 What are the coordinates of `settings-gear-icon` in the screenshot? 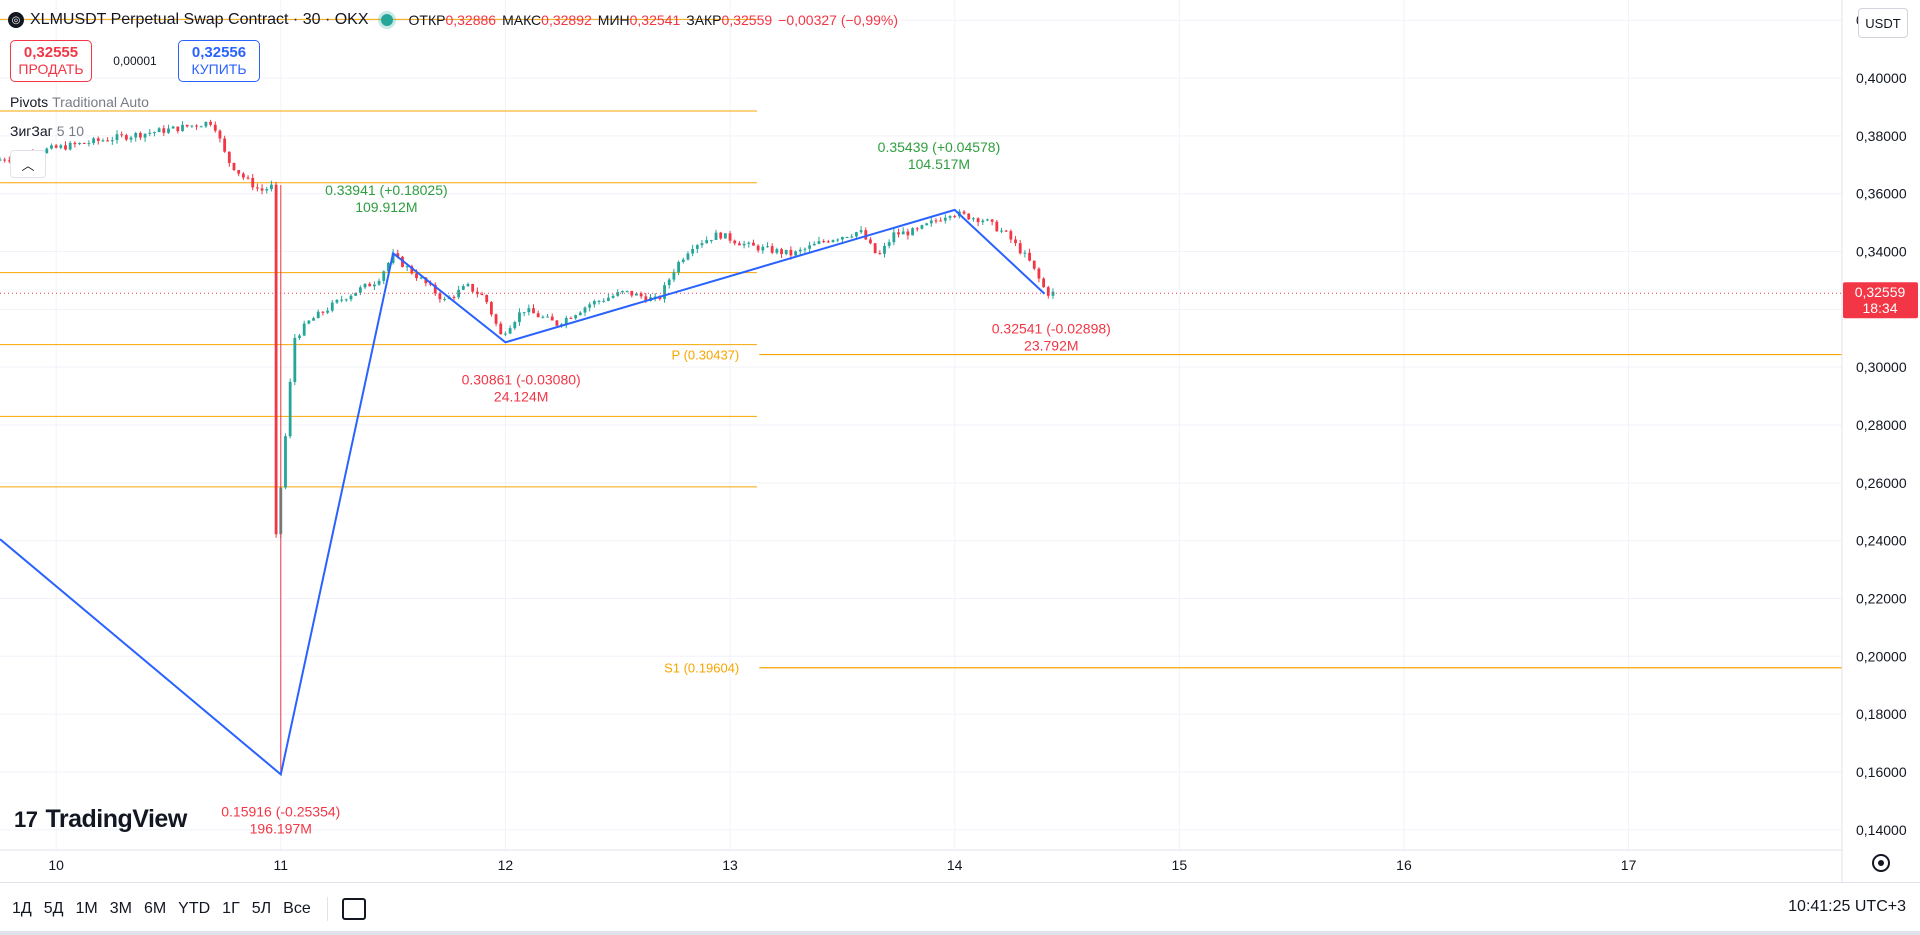 It's located at (1881, 863).